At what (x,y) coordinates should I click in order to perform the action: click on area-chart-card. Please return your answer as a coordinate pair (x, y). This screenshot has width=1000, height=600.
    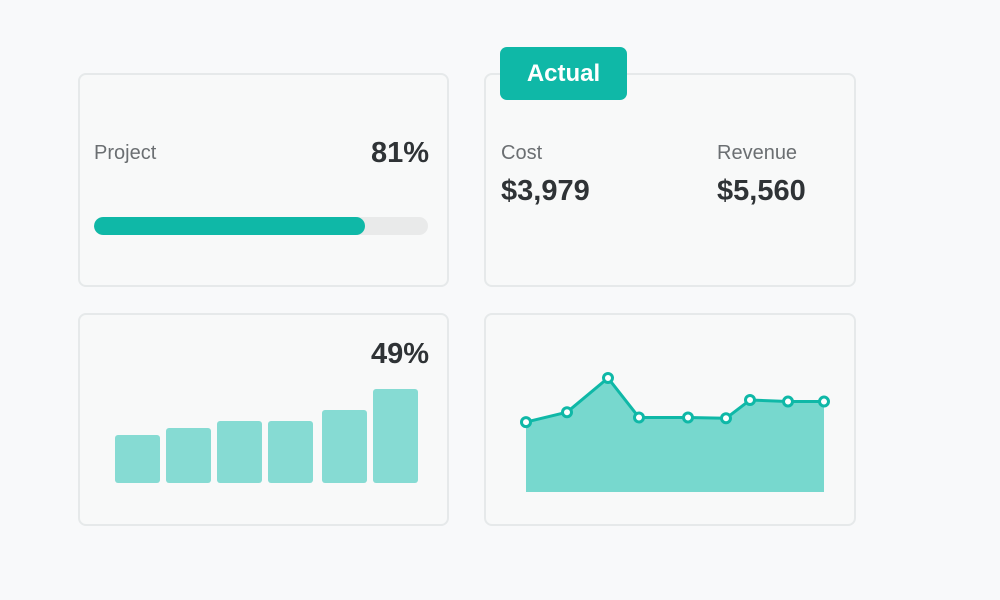
    Looking at the image, I should click on (670, 419).